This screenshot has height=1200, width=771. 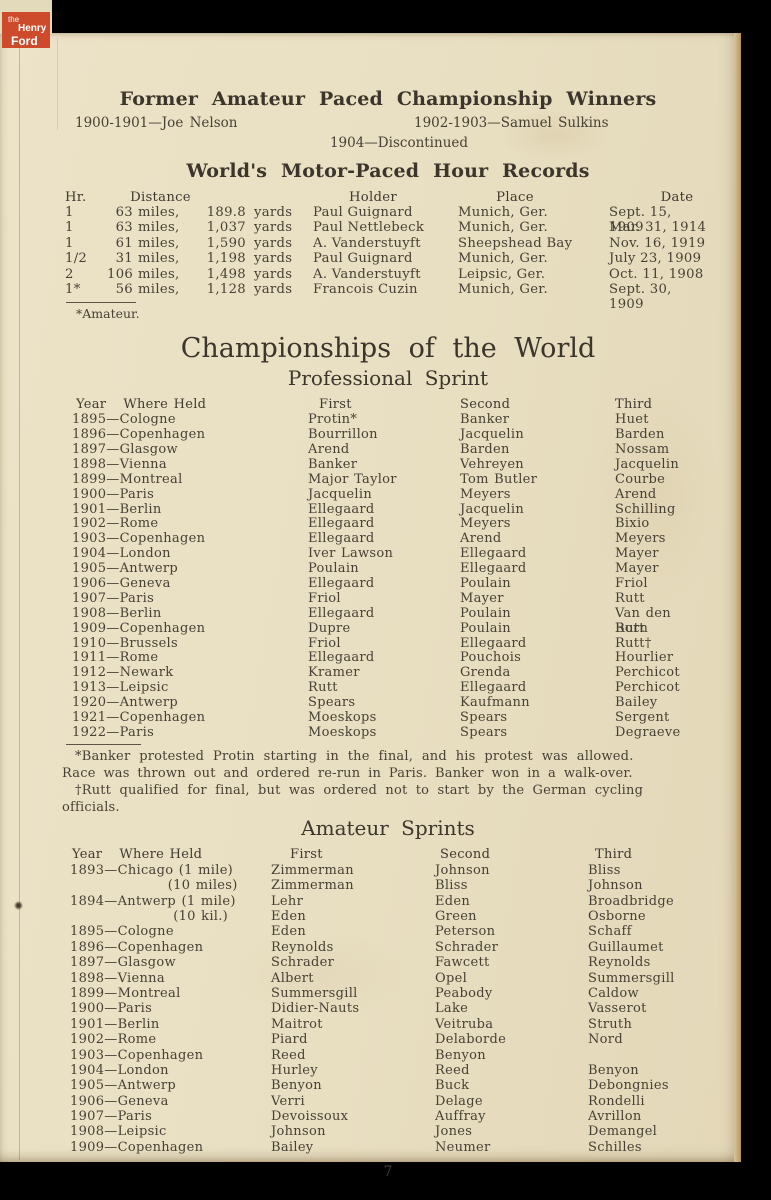 I want to click on amateur-sprint-row: 1902—Rome Piard Delaborde Nord, so click(x=388, y=1039).